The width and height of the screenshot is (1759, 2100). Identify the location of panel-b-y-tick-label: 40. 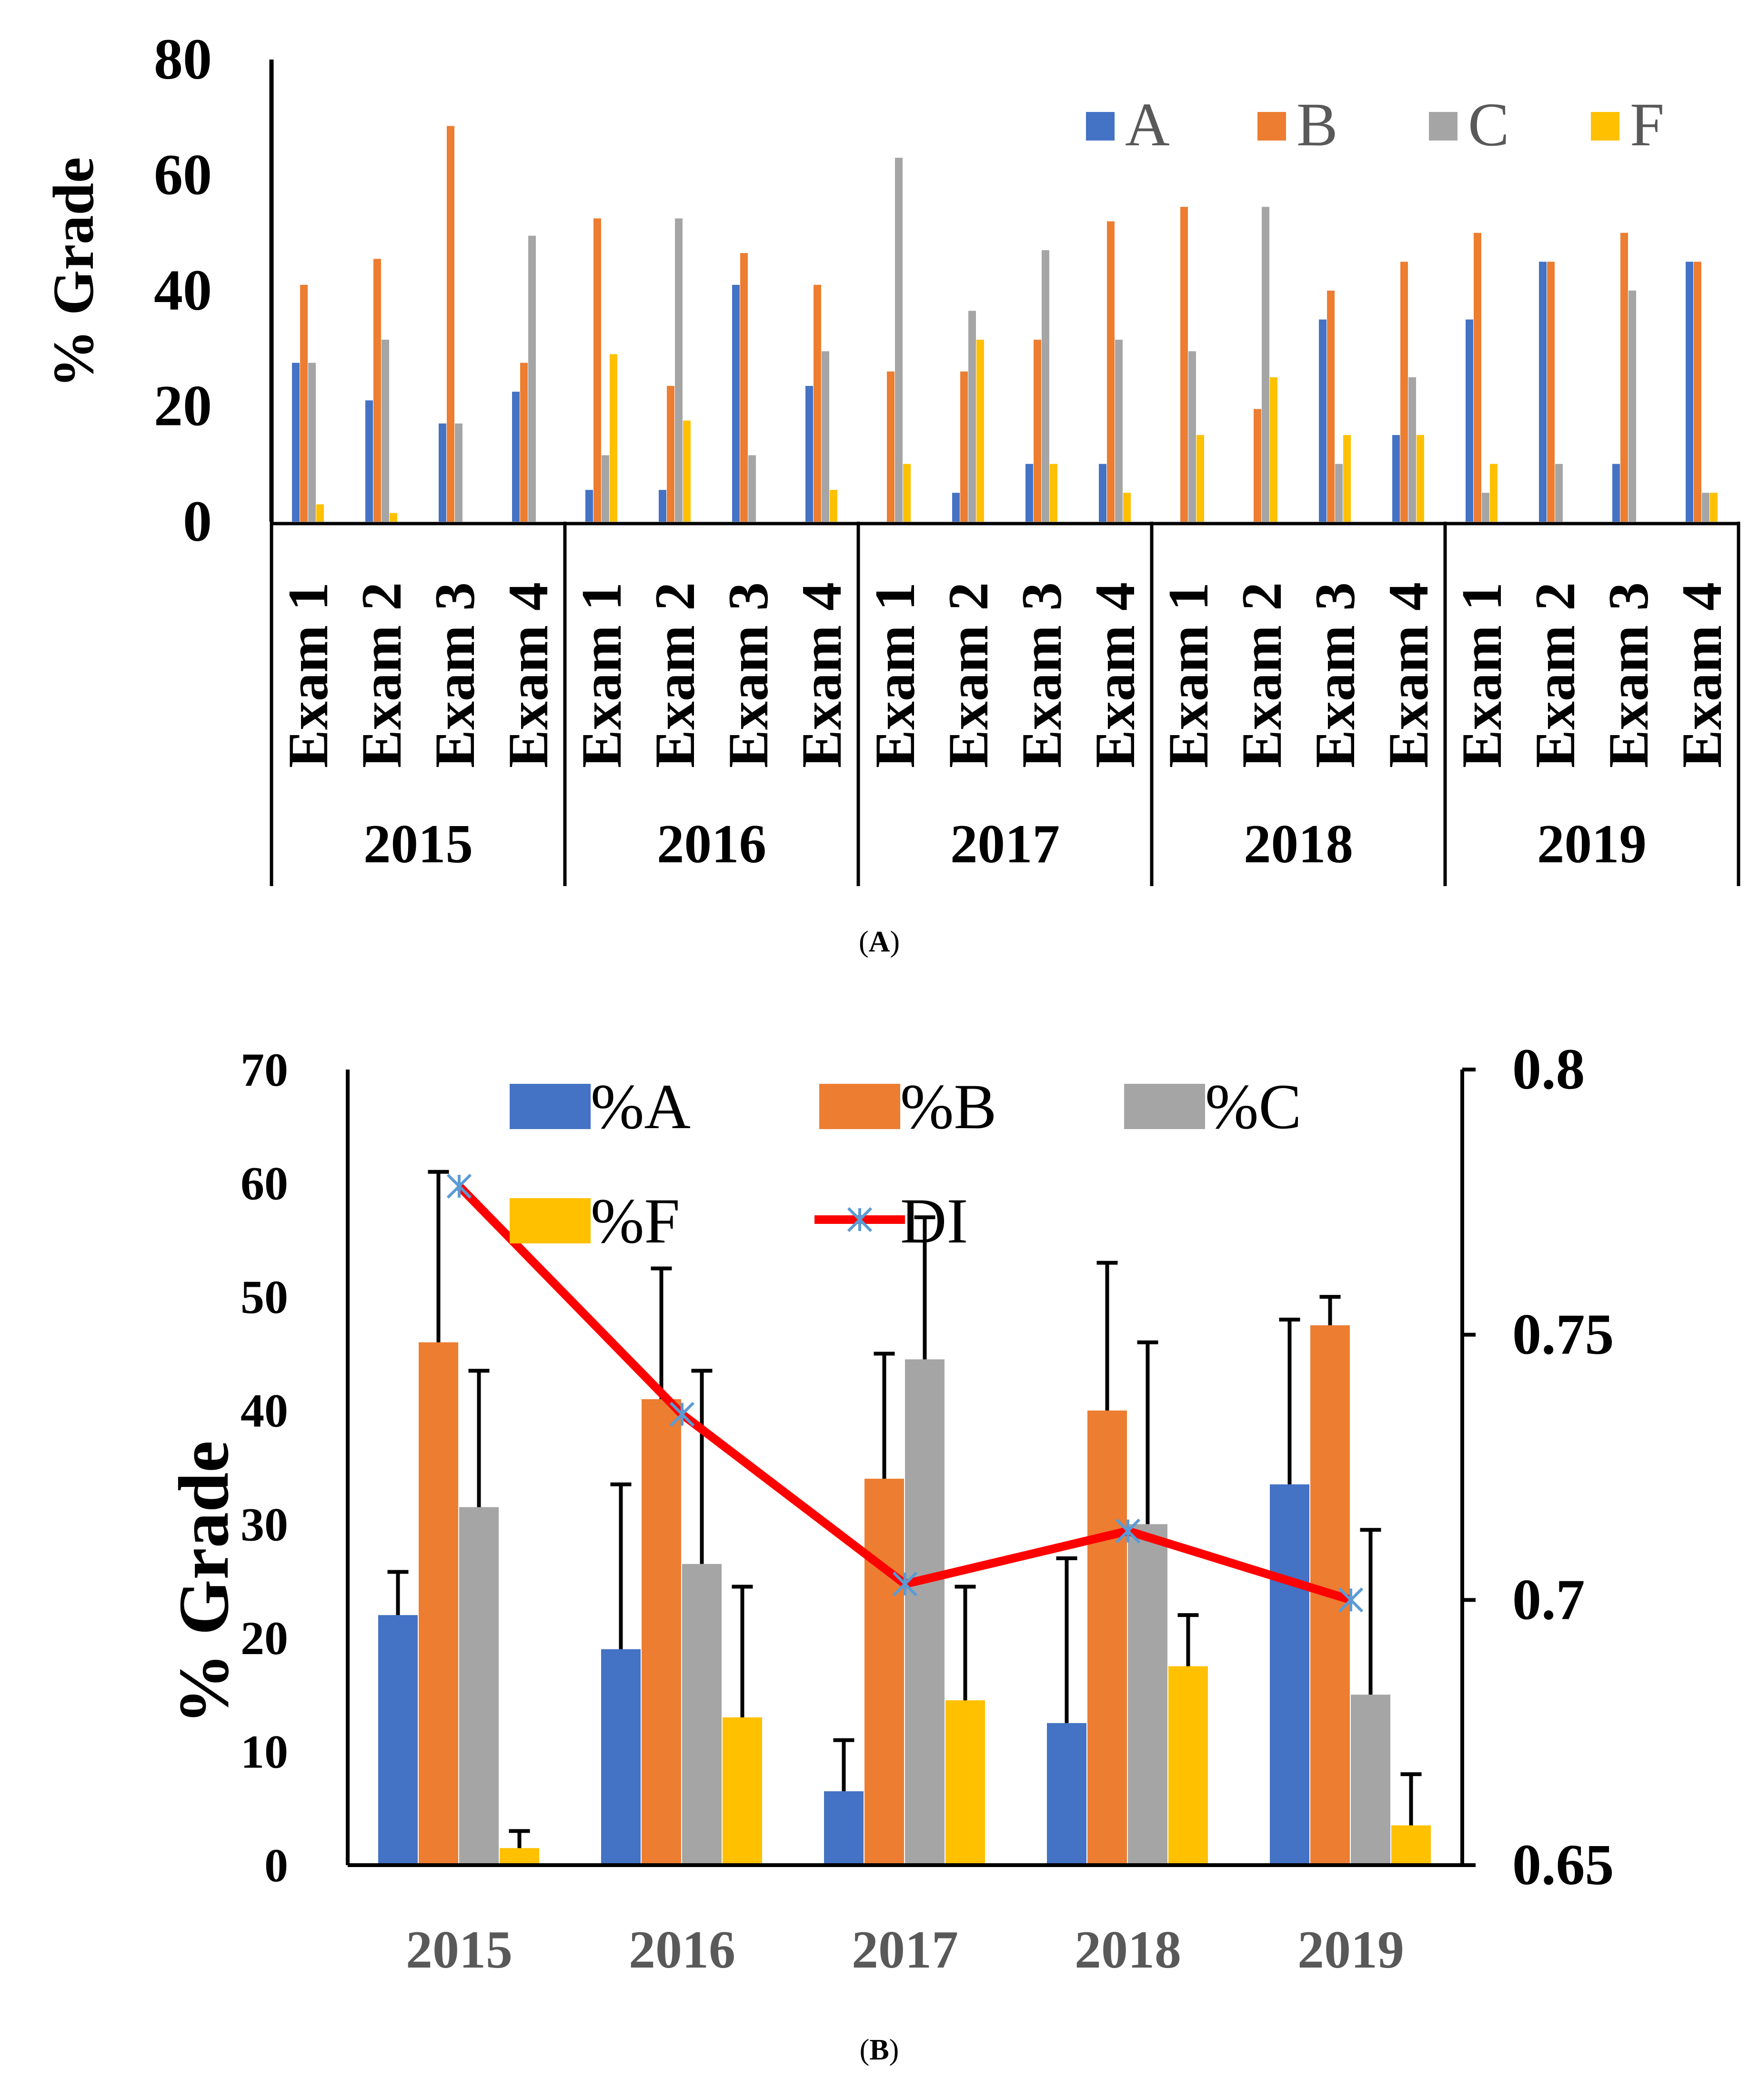
(264, 1410).